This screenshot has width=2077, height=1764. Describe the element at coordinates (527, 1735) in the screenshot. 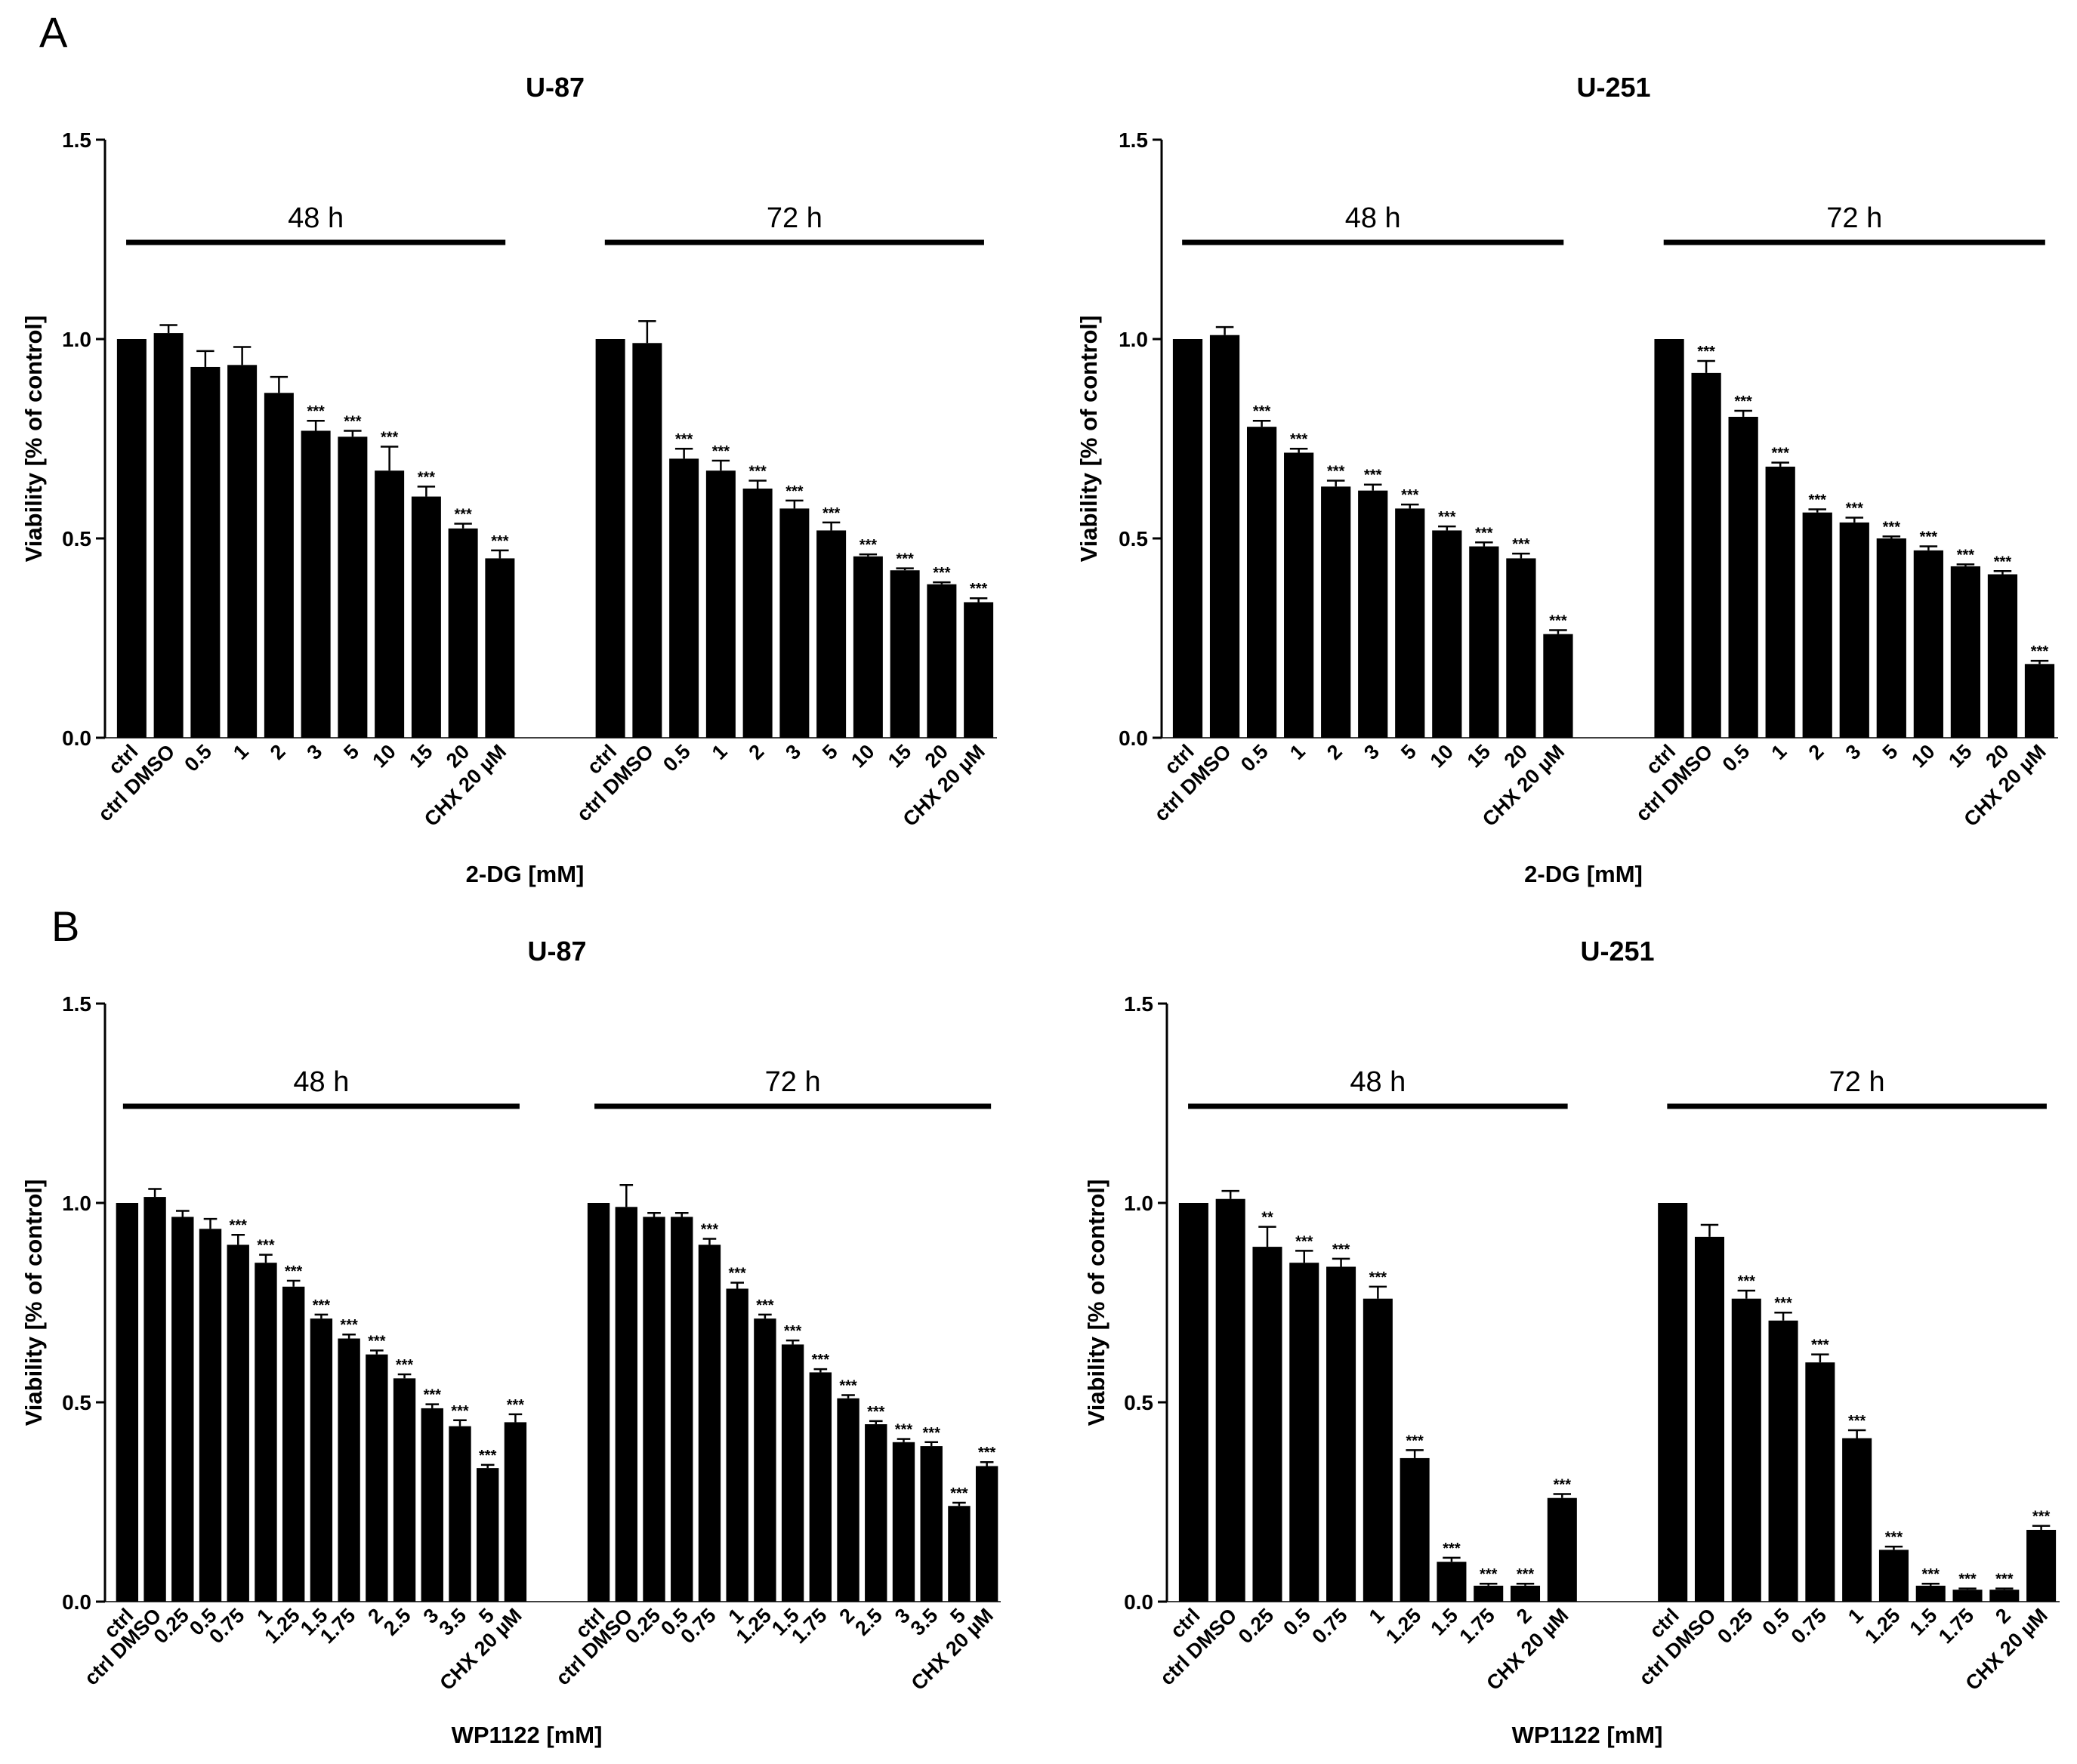

I see `x-axis-label: WP1122 [mM]` at that location.